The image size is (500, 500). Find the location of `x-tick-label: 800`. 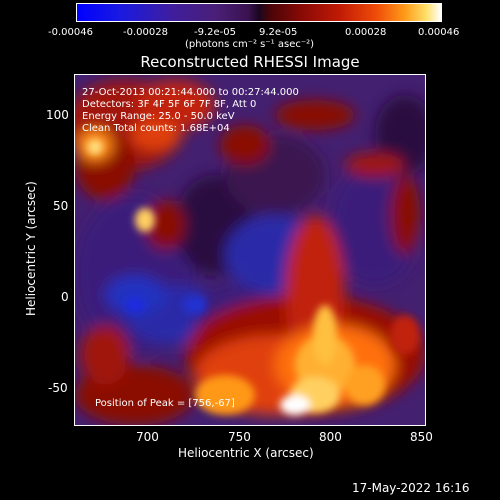

x-tick-label: 800 is located at coordinates (330, 437).